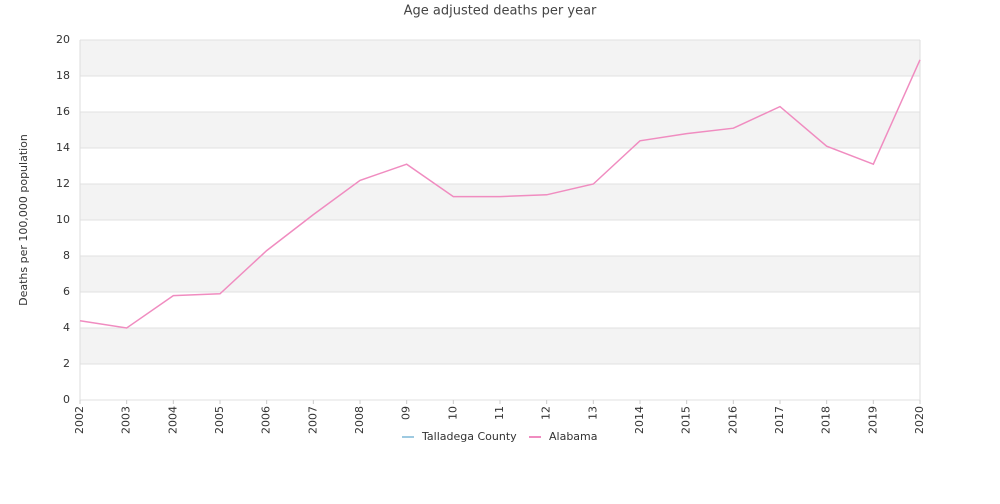 This screenshot has width=1000, height=504. What do you see at coordinates (469, 436) in the screenshot?
I see `legend-label: Talladega County` at bounding box center [469, 436].